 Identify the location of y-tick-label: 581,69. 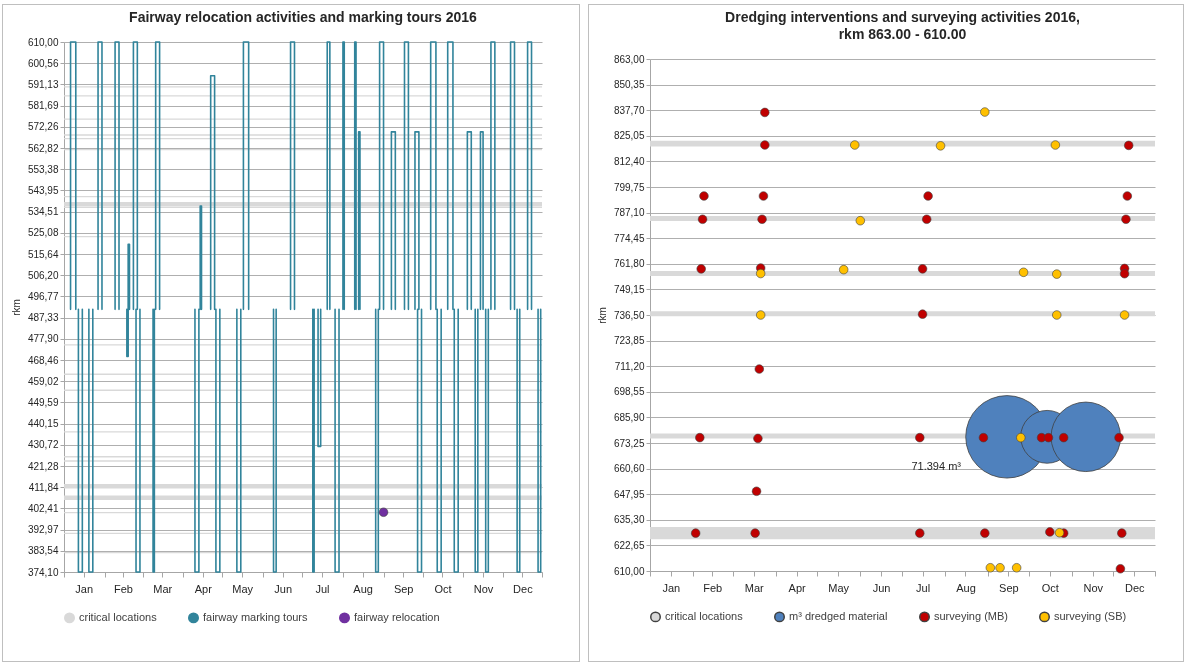
(43, 106).